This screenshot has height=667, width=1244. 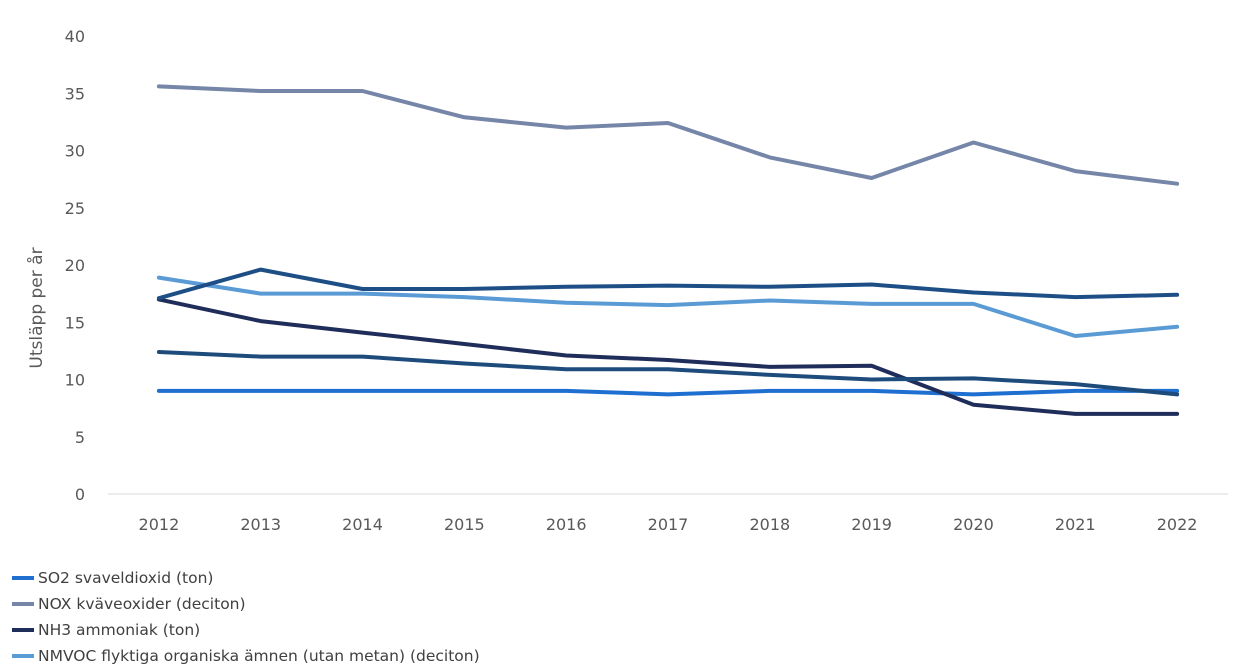 What do you see at coordinates (75, 208) in the screenshot?
I see `y-tick-label: 25` at bounding box center [75, 208].